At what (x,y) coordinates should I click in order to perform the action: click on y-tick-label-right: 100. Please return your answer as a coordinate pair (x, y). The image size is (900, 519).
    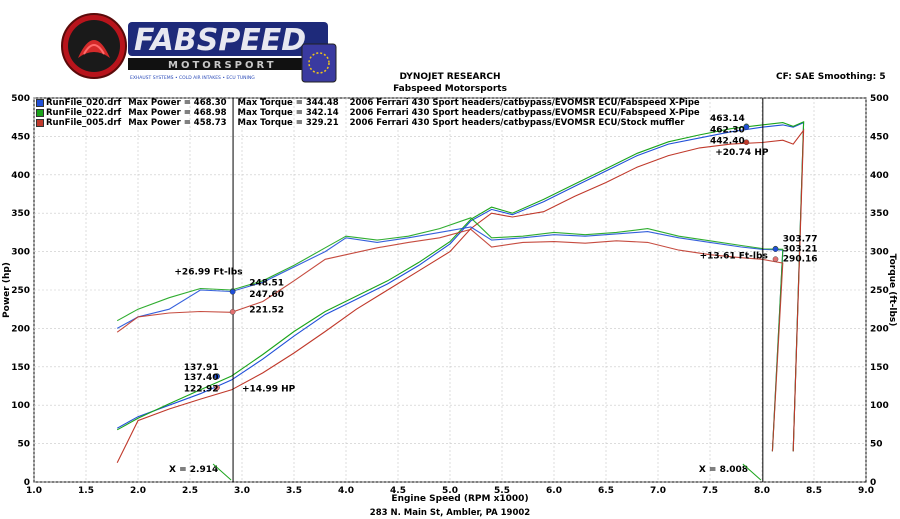
    Looking at the image, I should click on (879, 406).